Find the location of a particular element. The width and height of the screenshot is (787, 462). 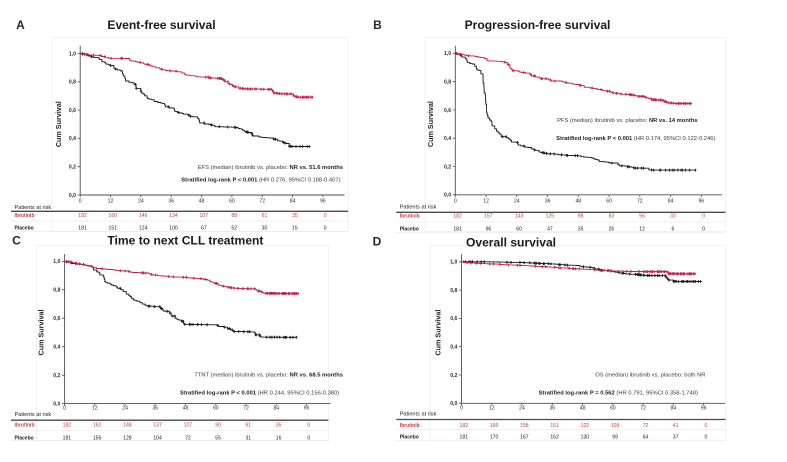

svg-text: 148 is located at coordinates (127, 425).